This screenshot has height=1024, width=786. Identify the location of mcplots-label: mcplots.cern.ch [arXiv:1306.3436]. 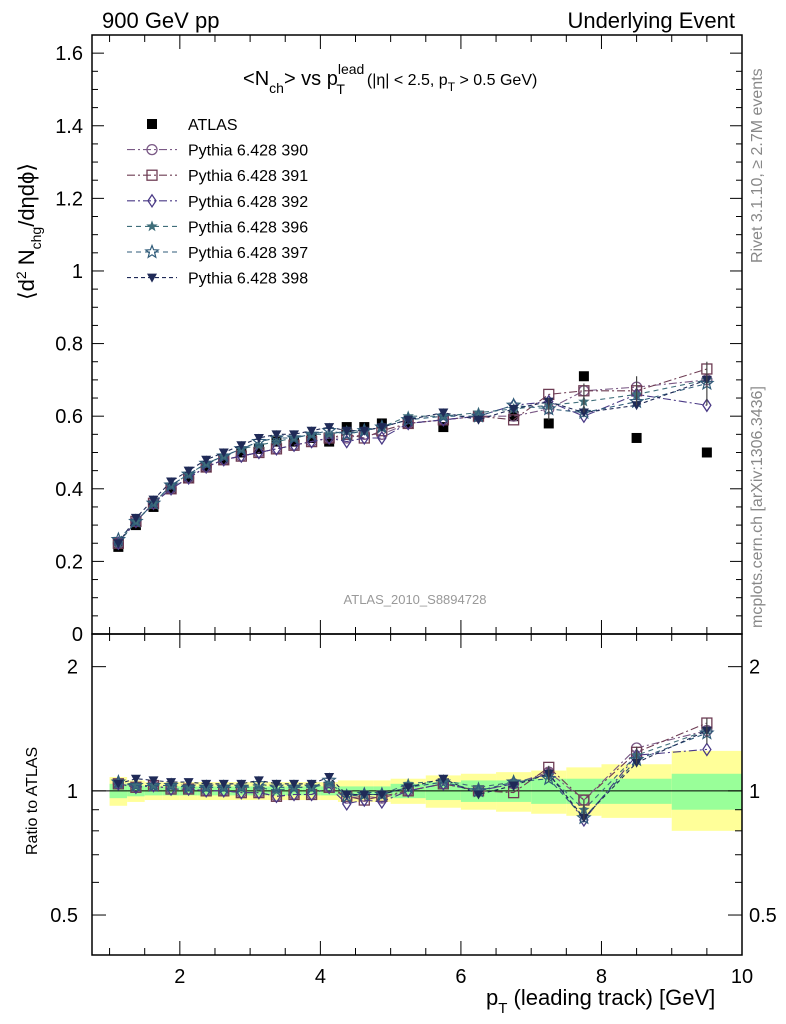
(757, 507).